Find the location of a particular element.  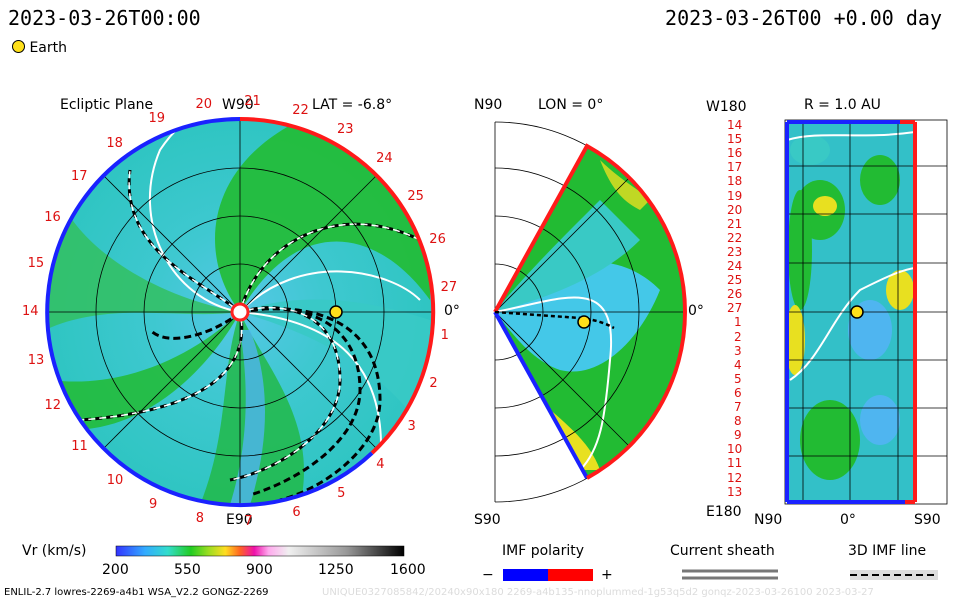

ecliptic-sector-label: 2 is located at coordinates (433, 383).